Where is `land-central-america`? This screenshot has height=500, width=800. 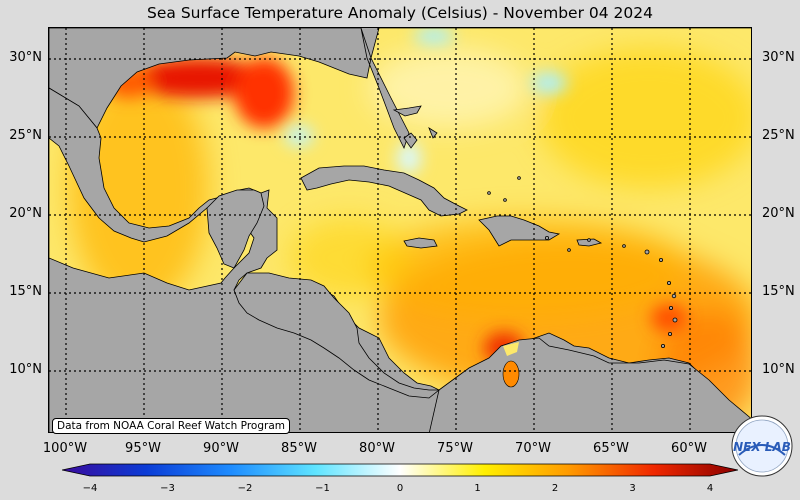
land-central-america is located at coordinates (337, 335).